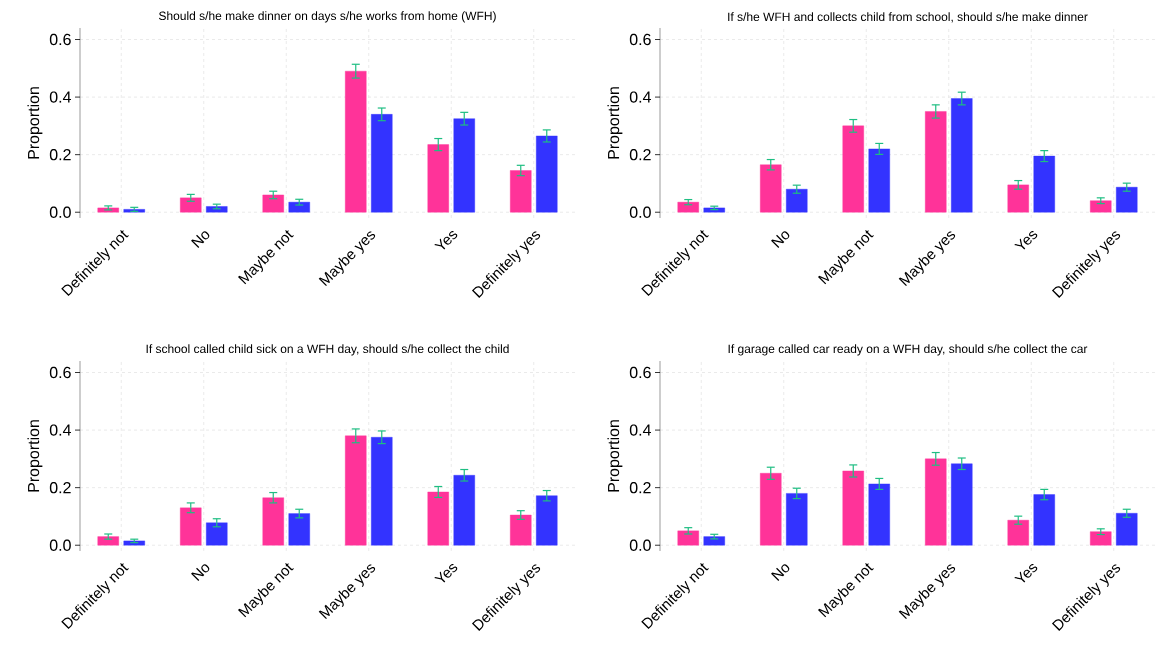 The image size is (1160, 666). I want to click on chart-title: If s/he WFH and collects child from school, should s/he make dinner, so click(908, 17).